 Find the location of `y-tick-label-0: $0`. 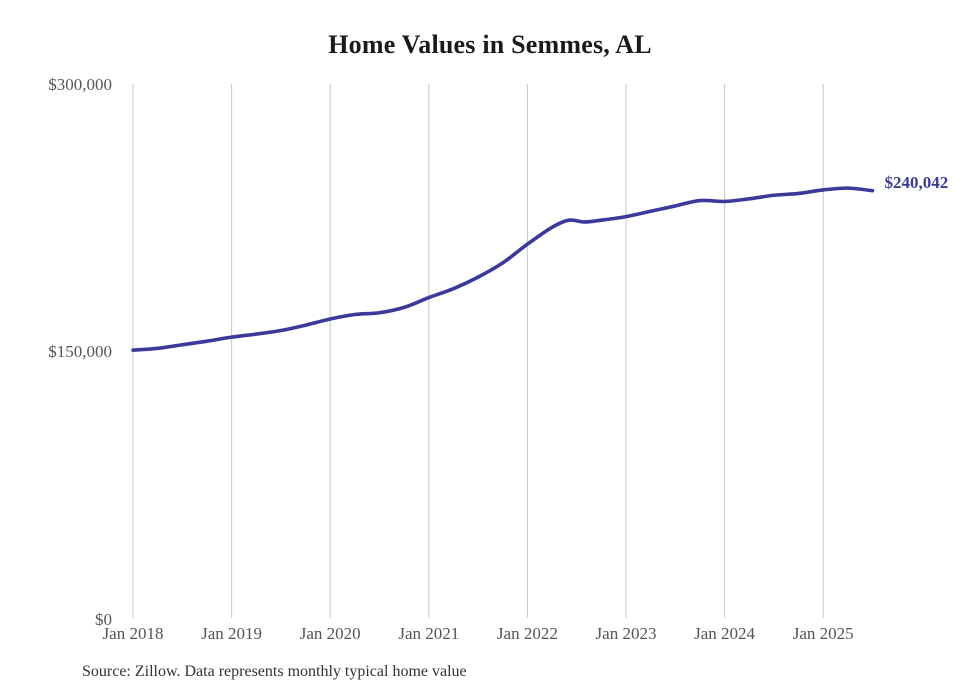

y-tick-label-0: $0 is located at coordinates (103, 619).